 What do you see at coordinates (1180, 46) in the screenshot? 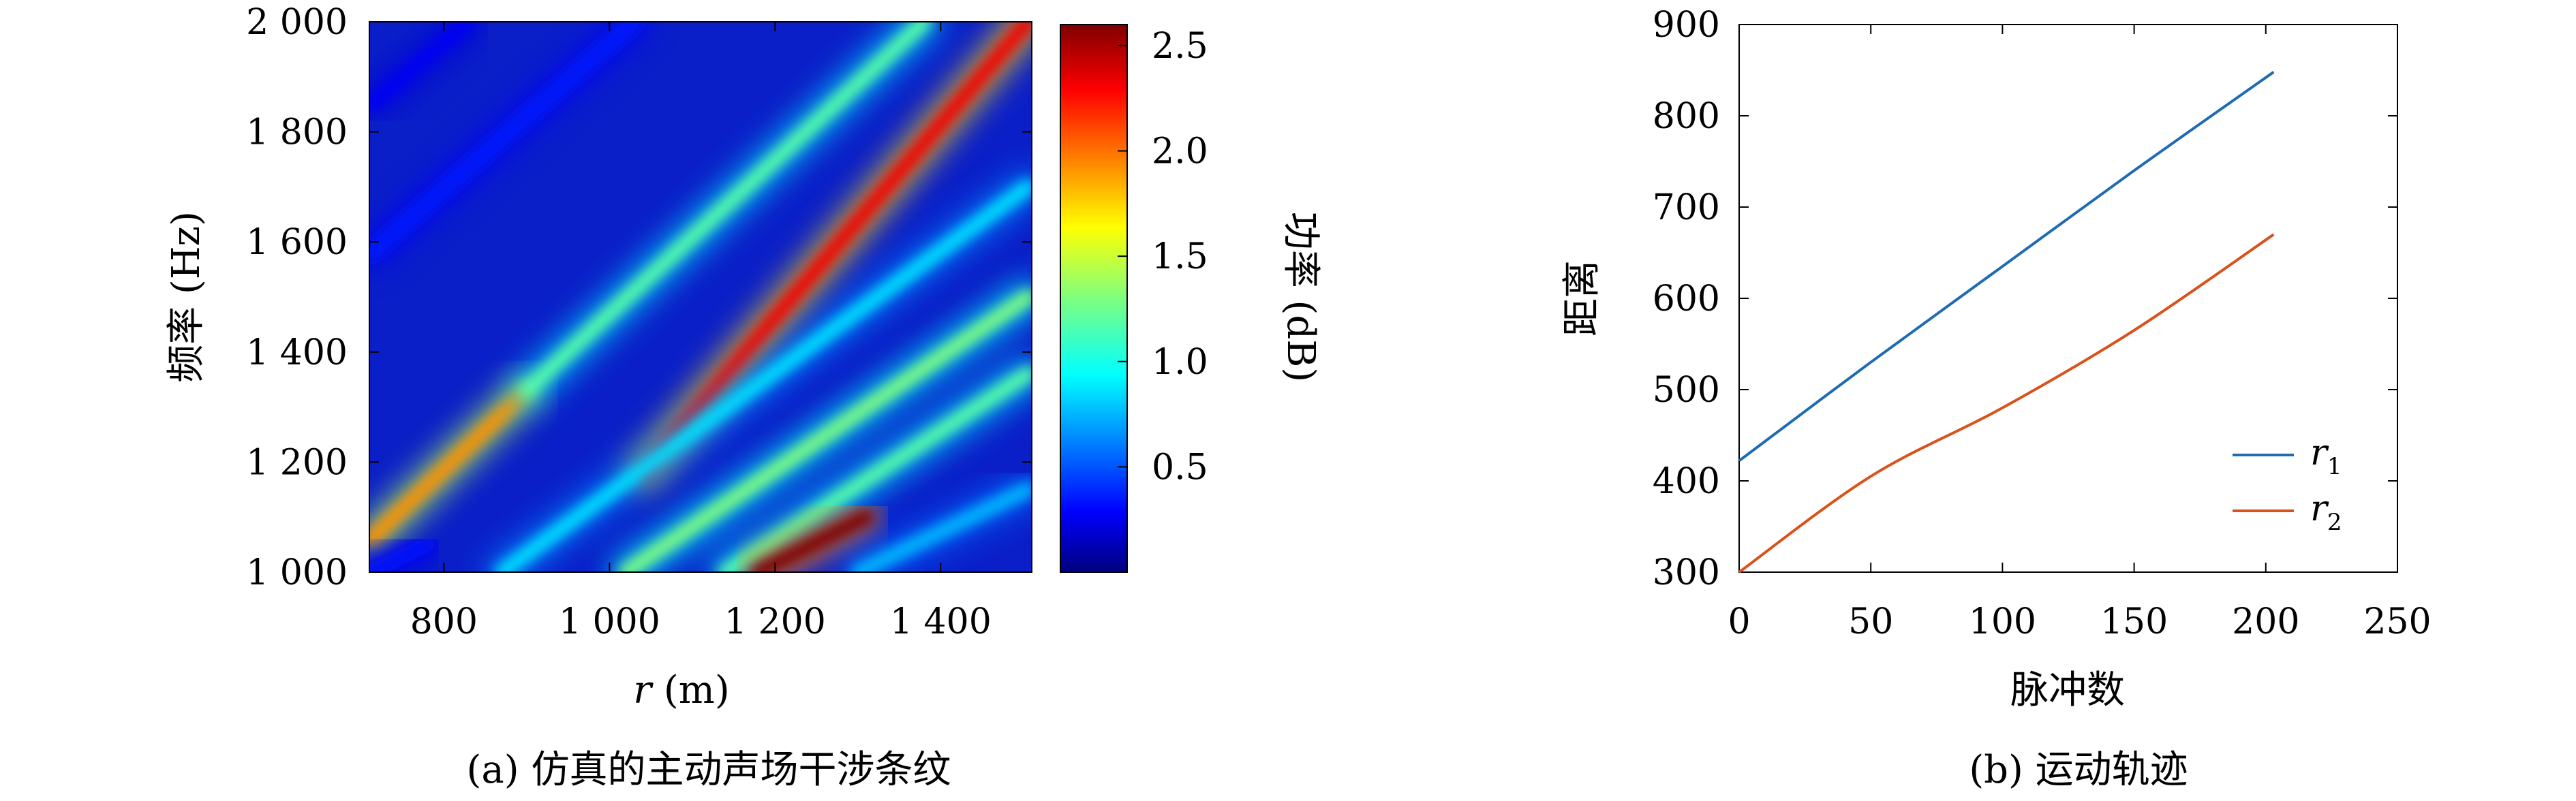
I see `colorbar-tick-label: 2.5` at bounding box center [1180, 46].